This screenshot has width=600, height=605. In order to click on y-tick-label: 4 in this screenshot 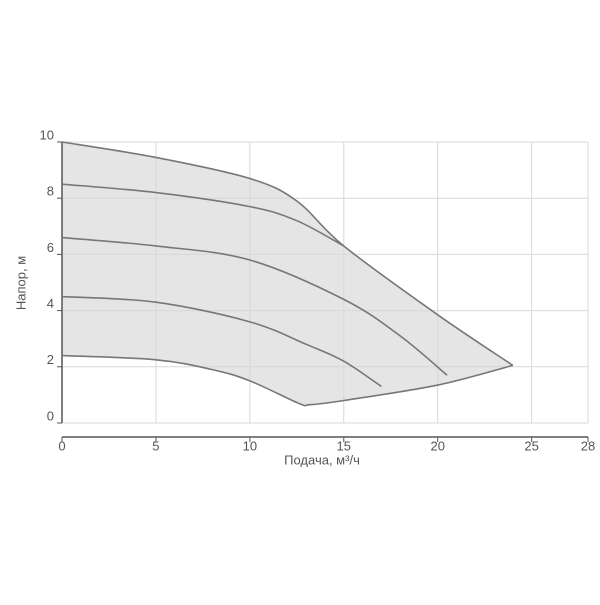, I will do `click(50, 303)`.